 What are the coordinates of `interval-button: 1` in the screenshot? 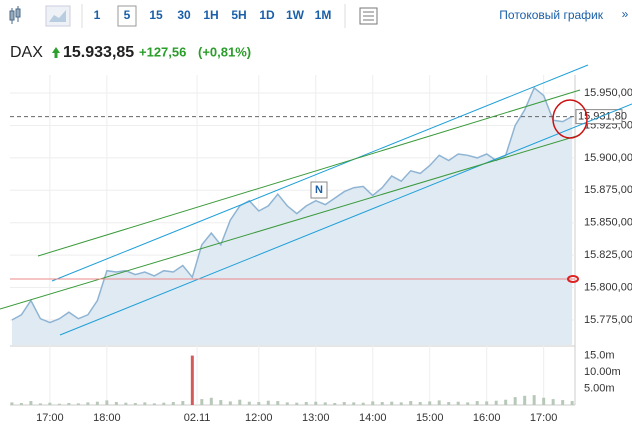 It's located at (97, 15).